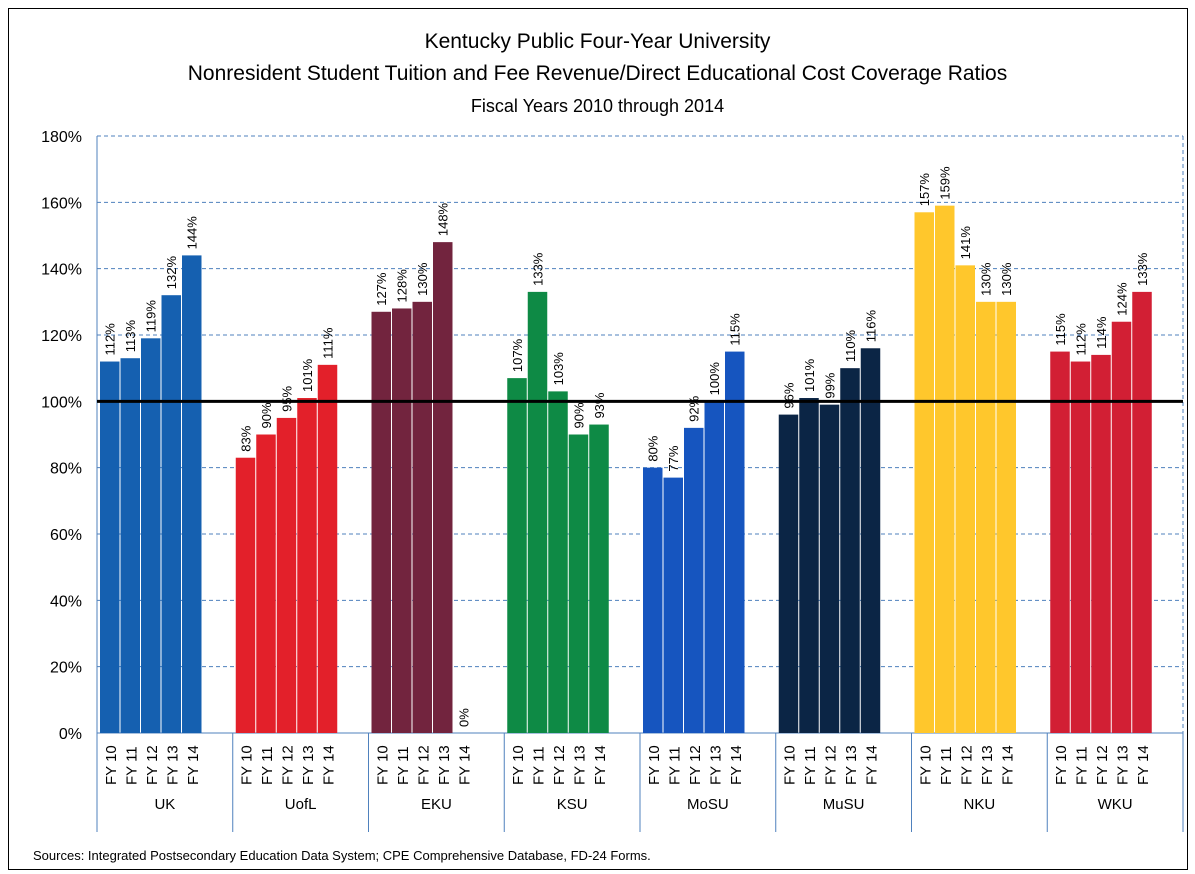  Describe the element at coordinates (436, 804) in the screenshot. I see `category-label: EKU` at that location.